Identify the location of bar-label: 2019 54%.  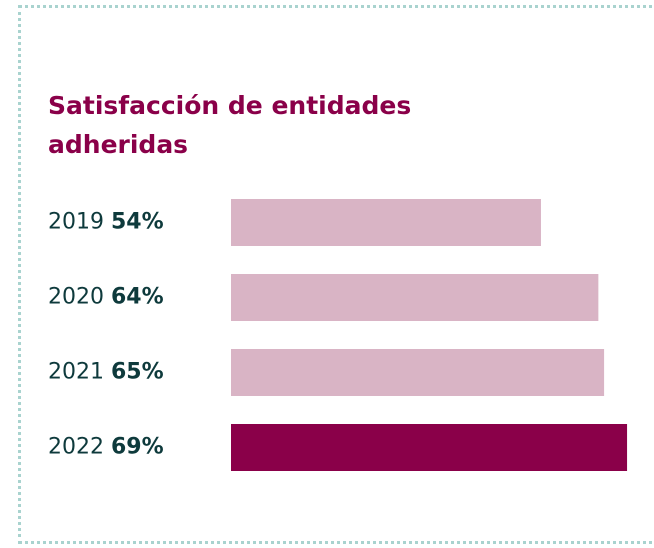
(106, 222).